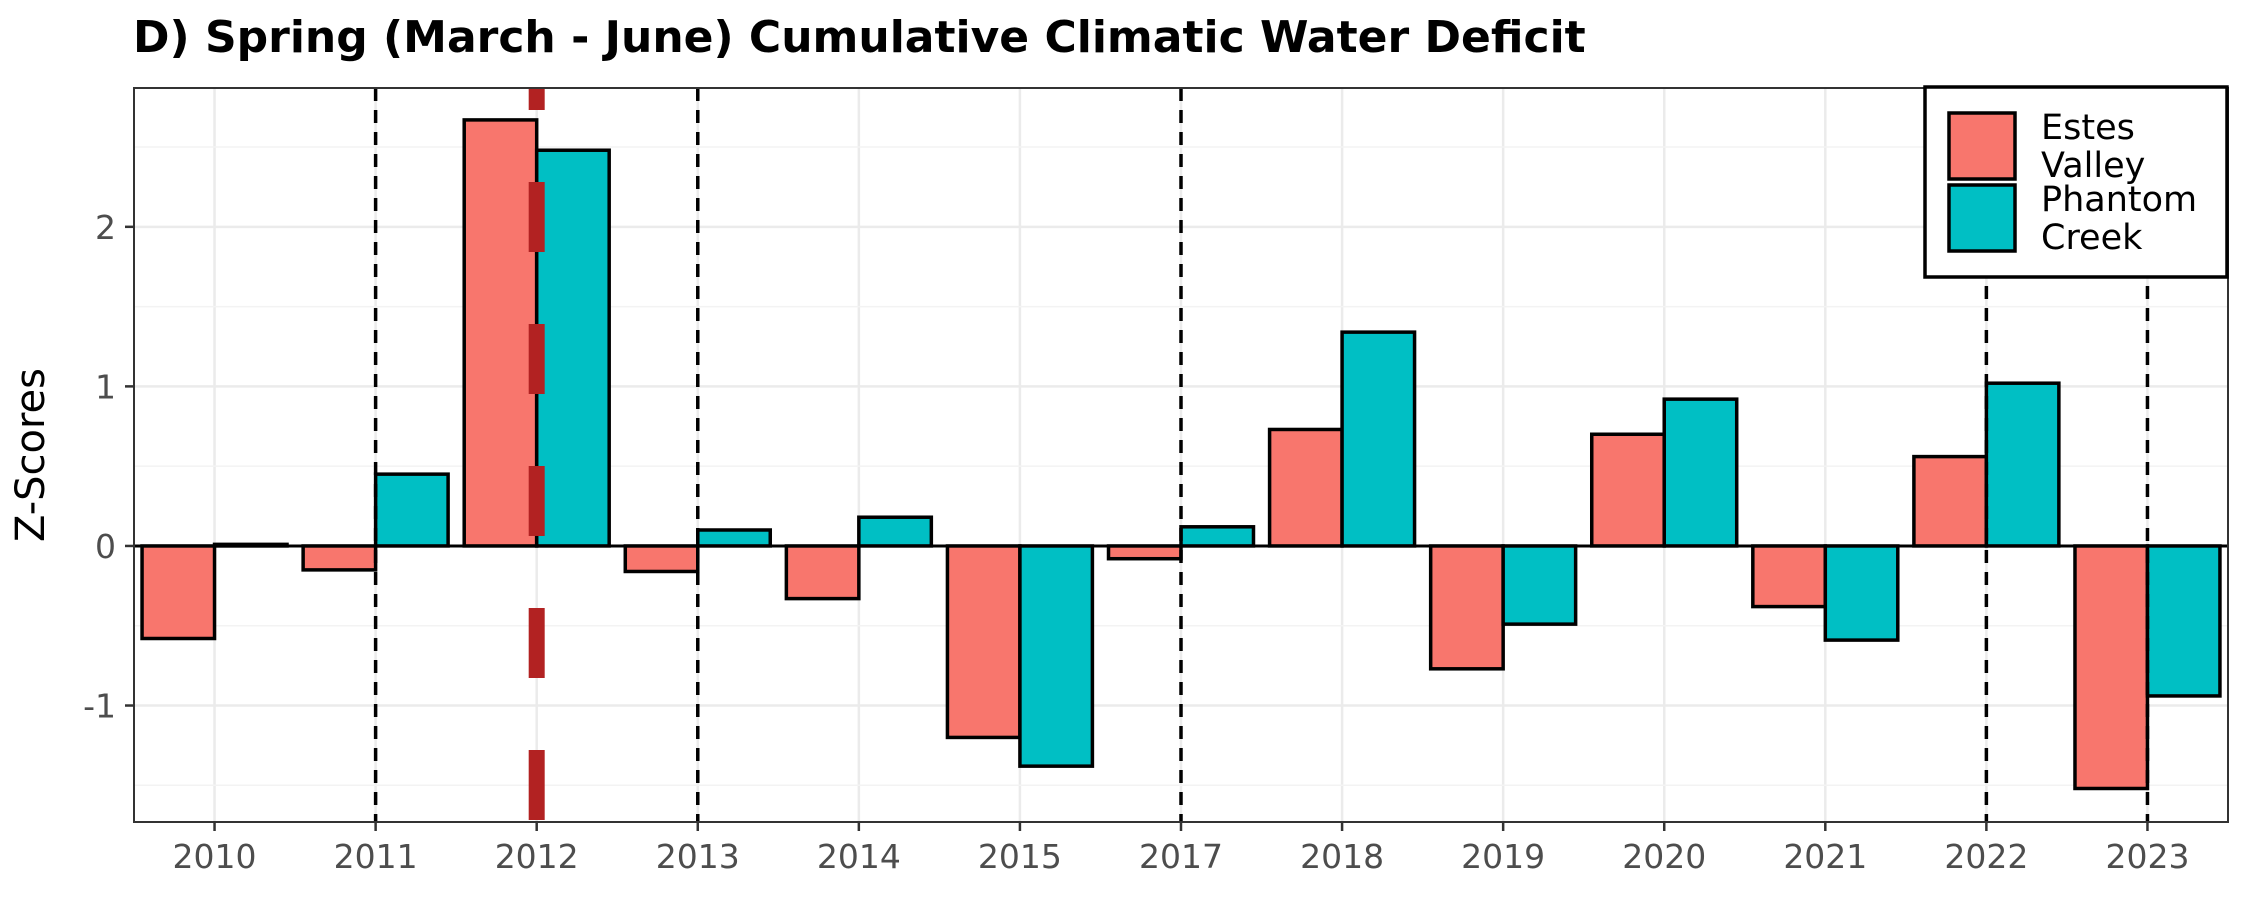 The width and height of the screenshot is (2250, 900). What do you see at coordinates (1950, 501) in the screenshot?
I see `bar-estes-valley-2022` at bounding box center [1950, 501].